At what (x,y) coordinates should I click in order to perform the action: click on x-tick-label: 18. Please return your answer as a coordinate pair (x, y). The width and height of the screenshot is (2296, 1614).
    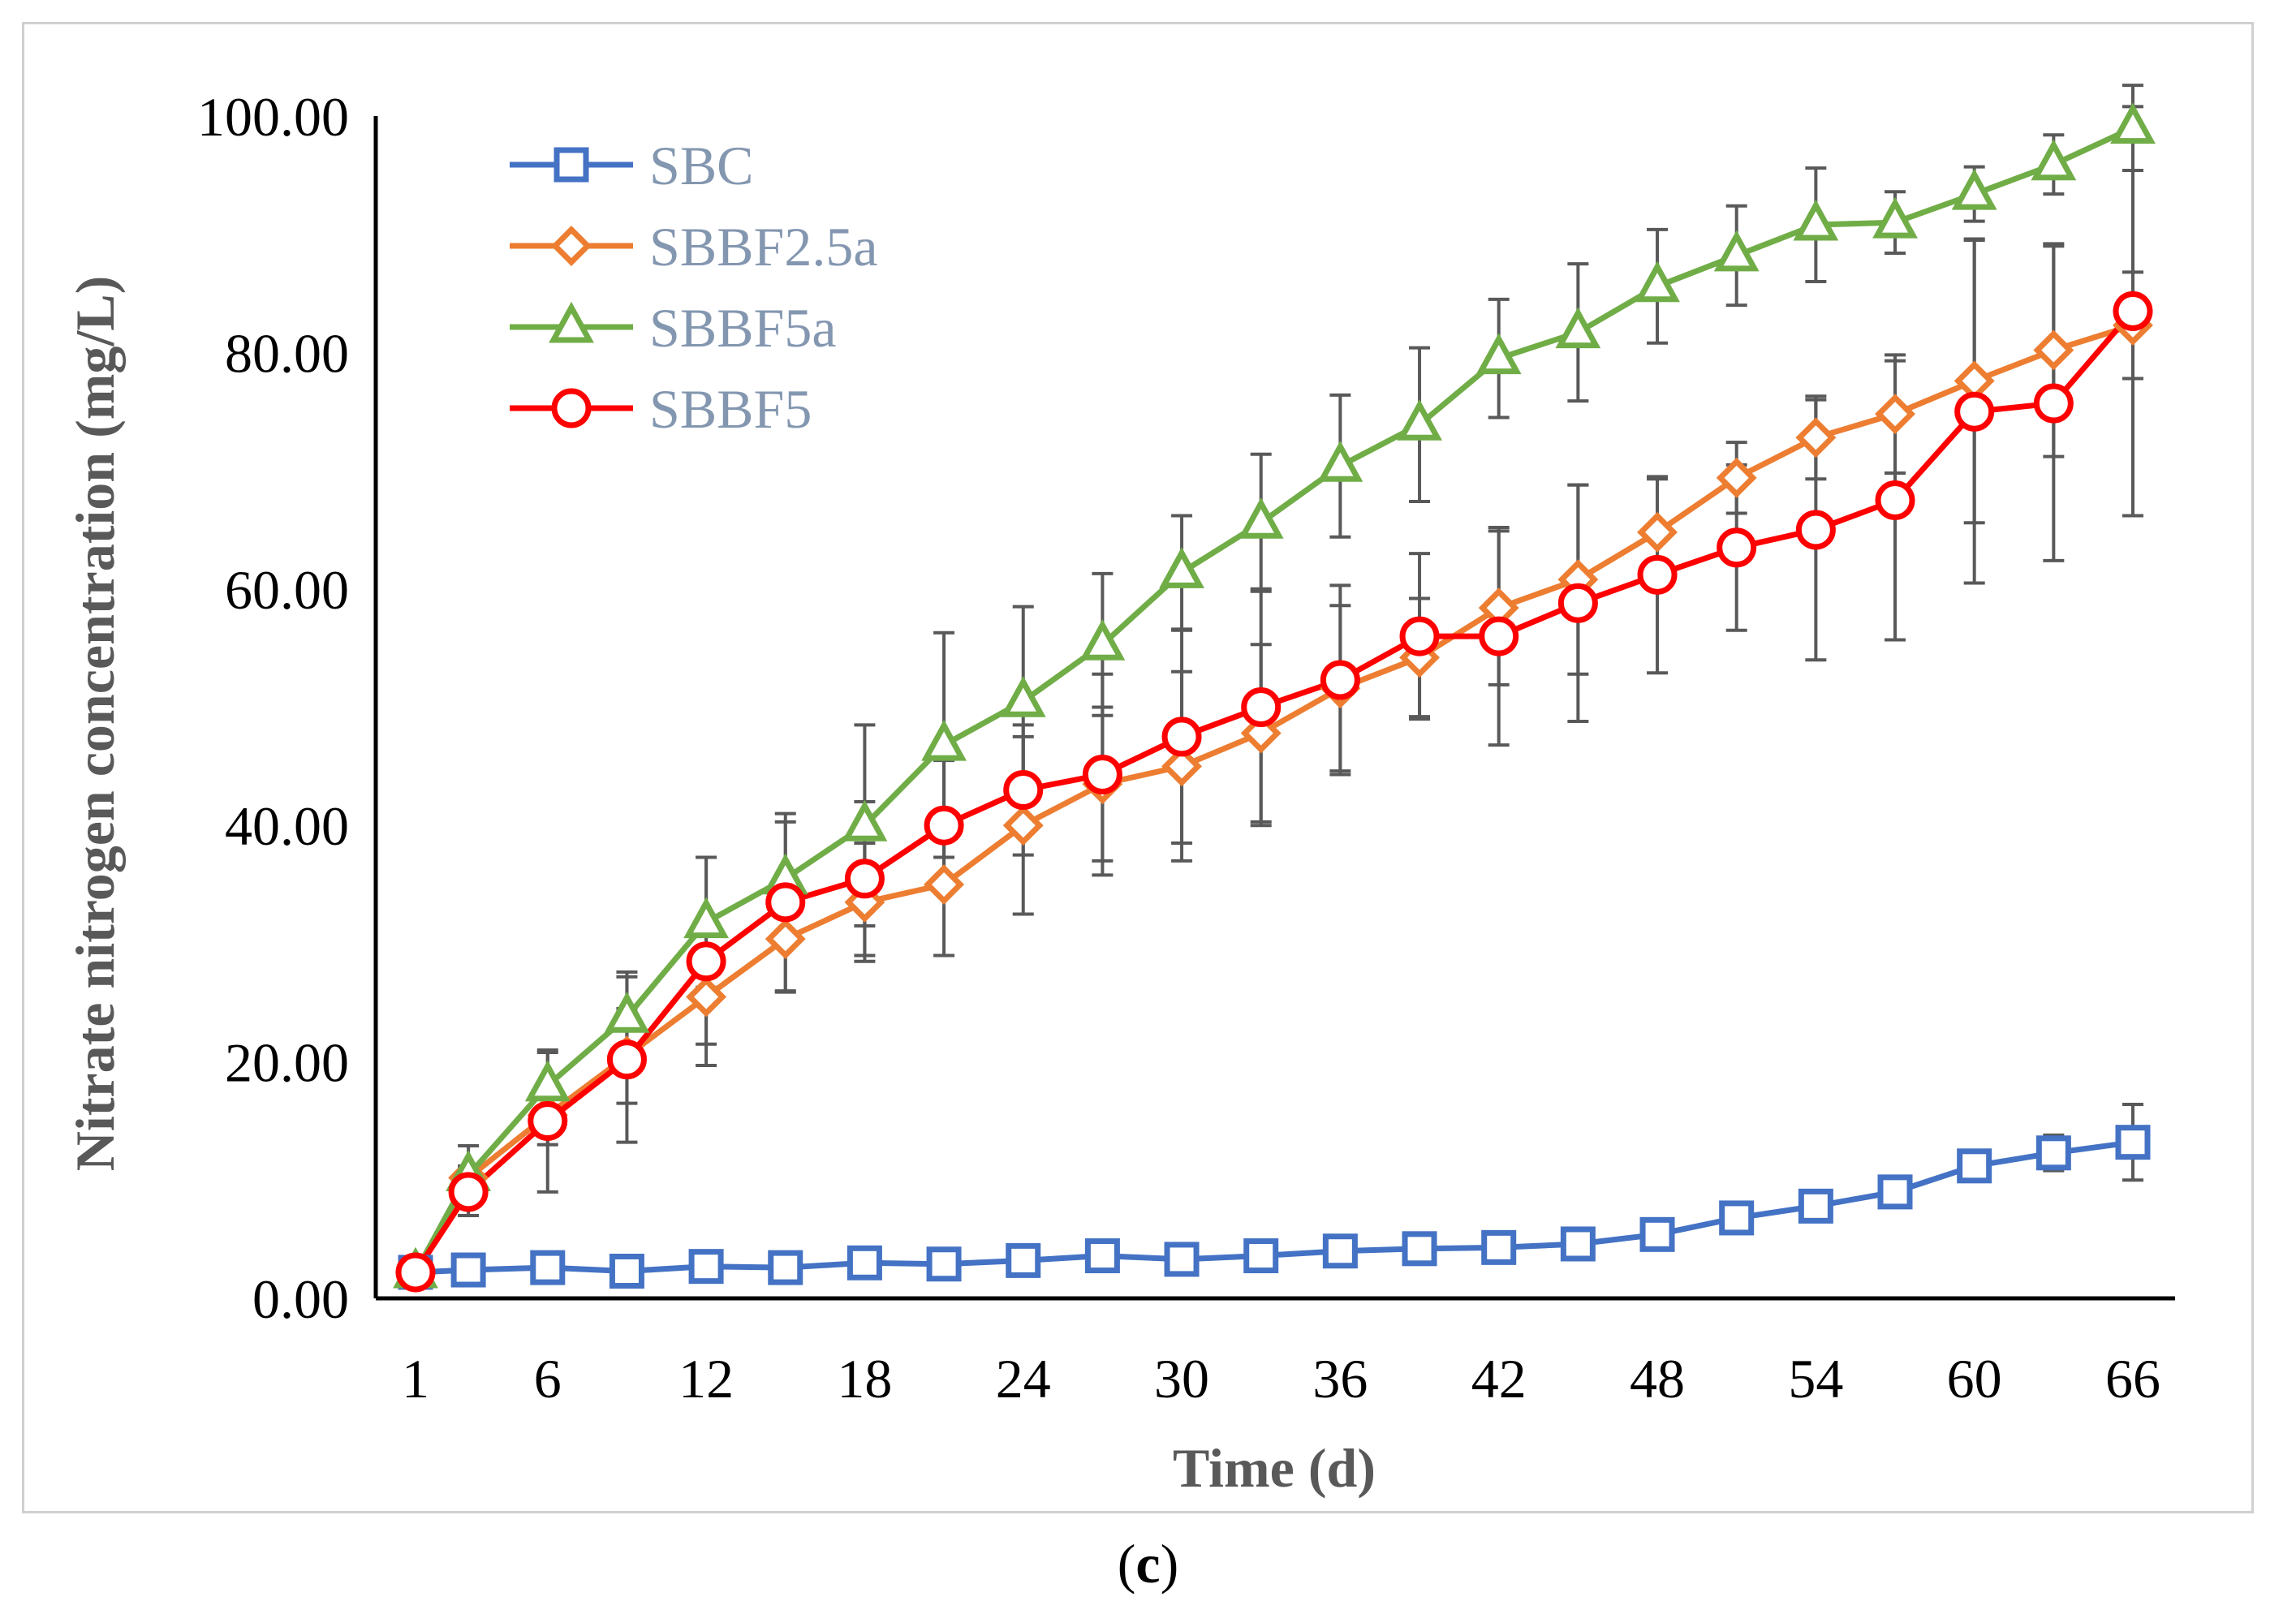
    Looking at the image, I should click on (864, 1379).